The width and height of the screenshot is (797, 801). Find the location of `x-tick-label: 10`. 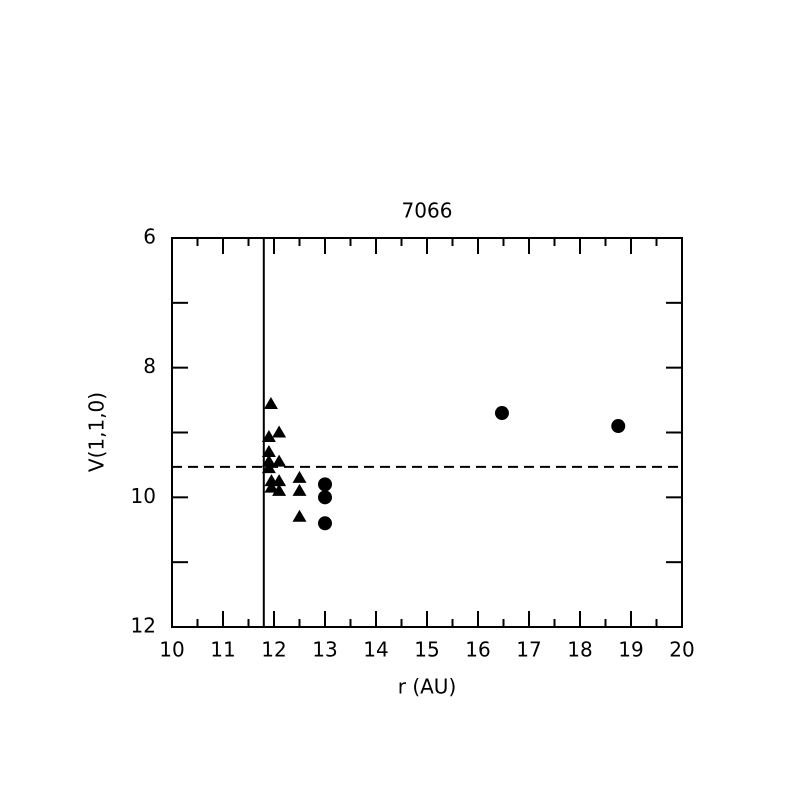

x-tick-label: 10 is located at coordinates (171, 650).